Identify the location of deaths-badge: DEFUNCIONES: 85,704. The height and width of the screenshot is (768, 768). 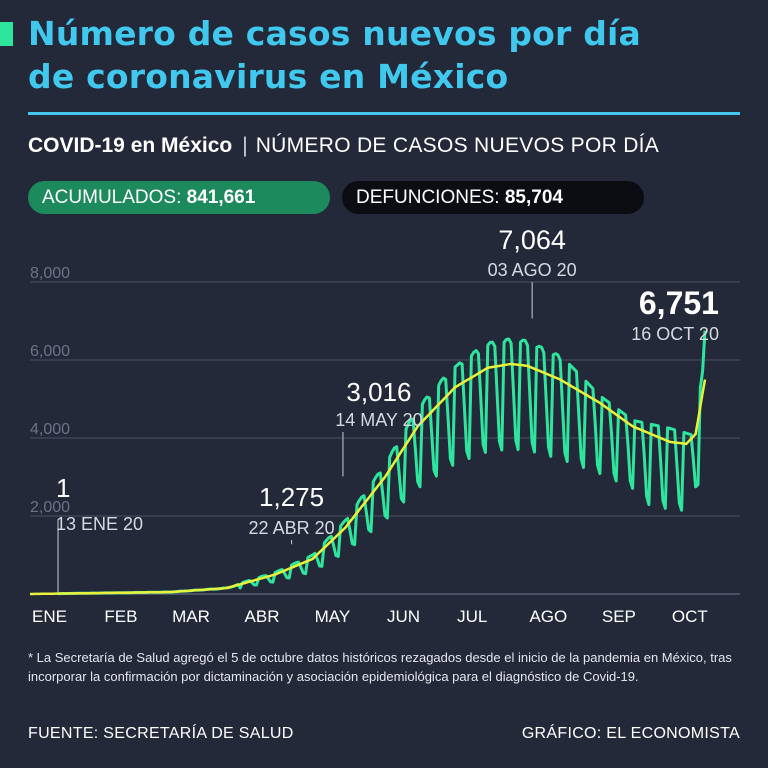
(493, 197).